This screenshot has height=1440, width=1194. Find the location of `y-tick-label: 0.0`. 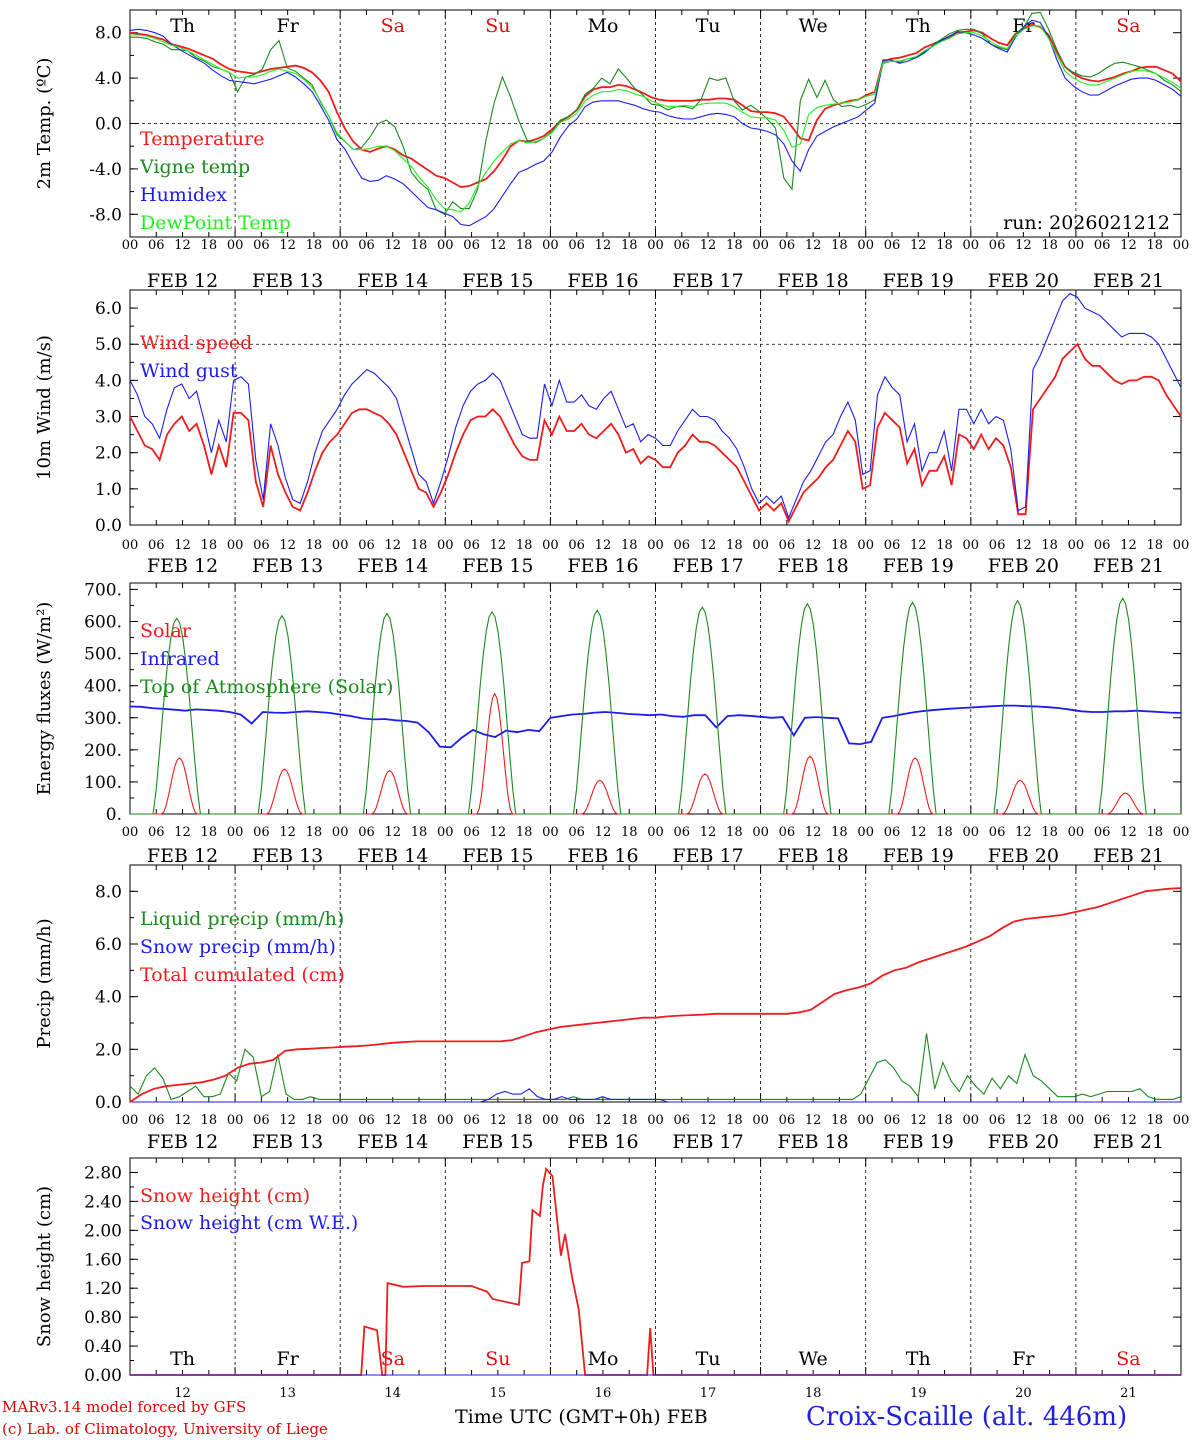

y-tick-label: 0.0 is located at coordinates (108, 526).